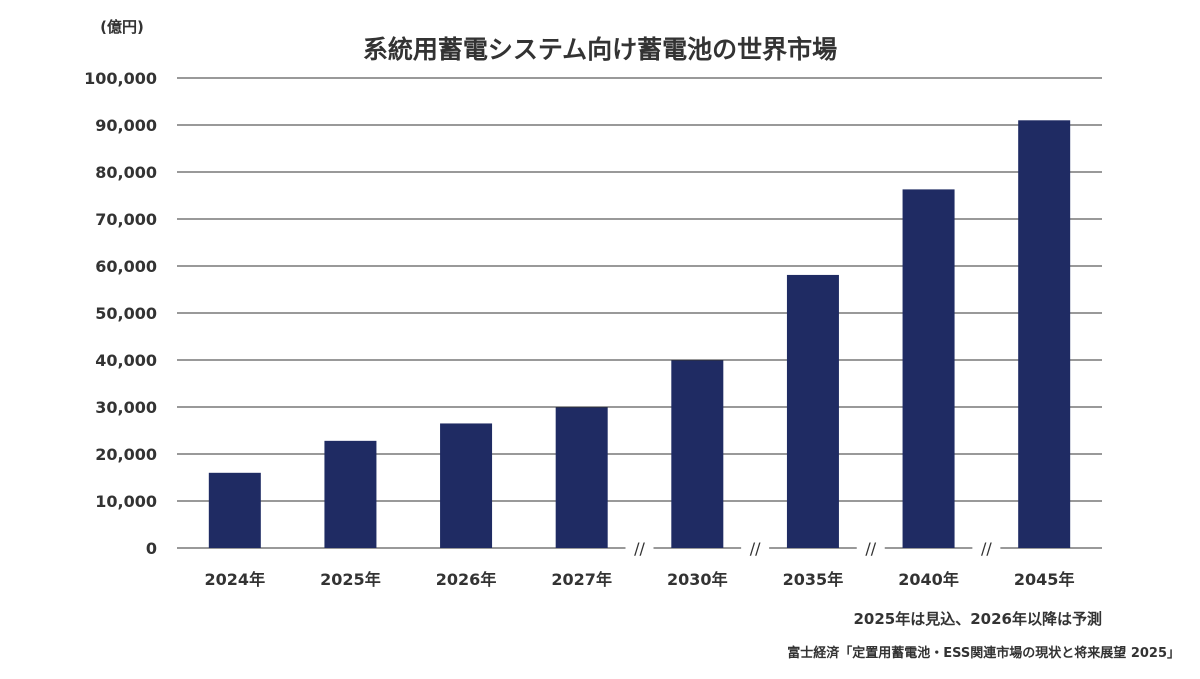 The height and width of the screenshot is (679, 1200). What do you see at coordinates (640, 579) in the screenshot?
I see `x-axis-ticks: 2024年 2025年 2026年 2027年 2030年 2035年 2040年 2045年` at bounding box center [640, 579].